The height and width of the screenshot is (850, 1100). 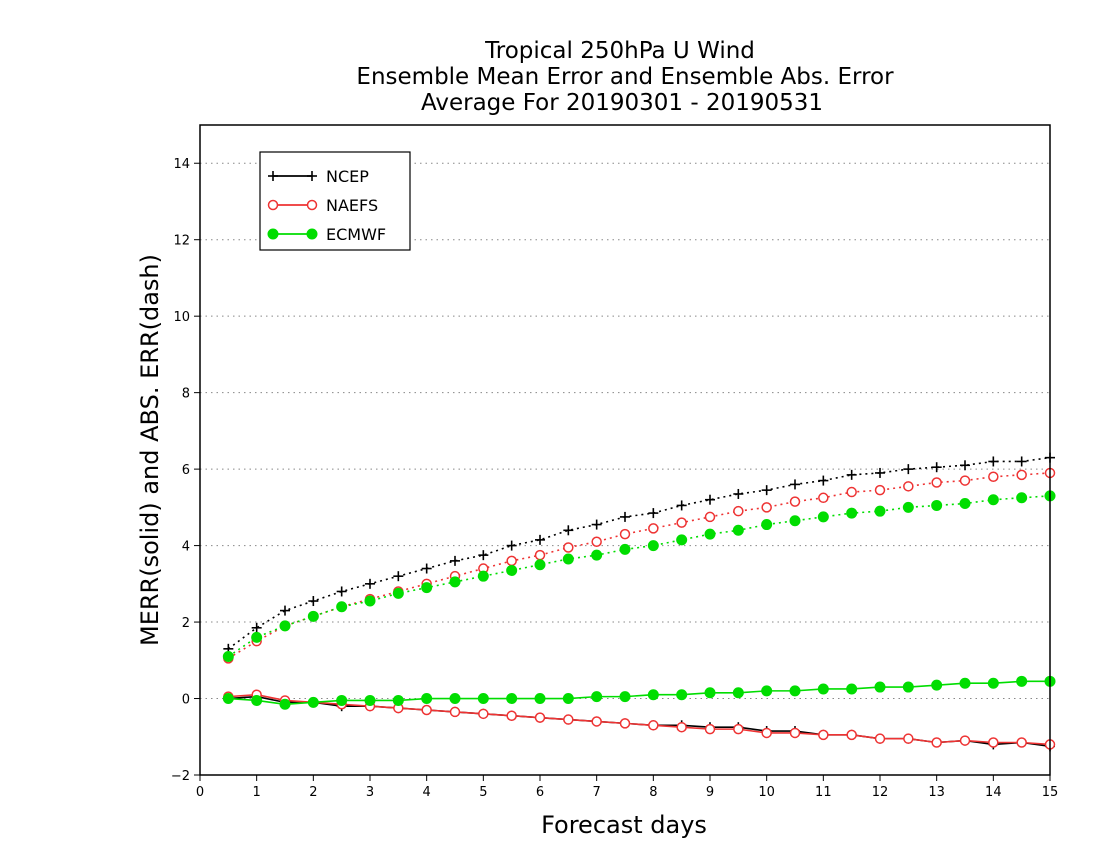 What do you see at coordinates (624, 825) in the screenshot?
I see `x-axis-label: Forecast days` at bounding box center [624, 825].